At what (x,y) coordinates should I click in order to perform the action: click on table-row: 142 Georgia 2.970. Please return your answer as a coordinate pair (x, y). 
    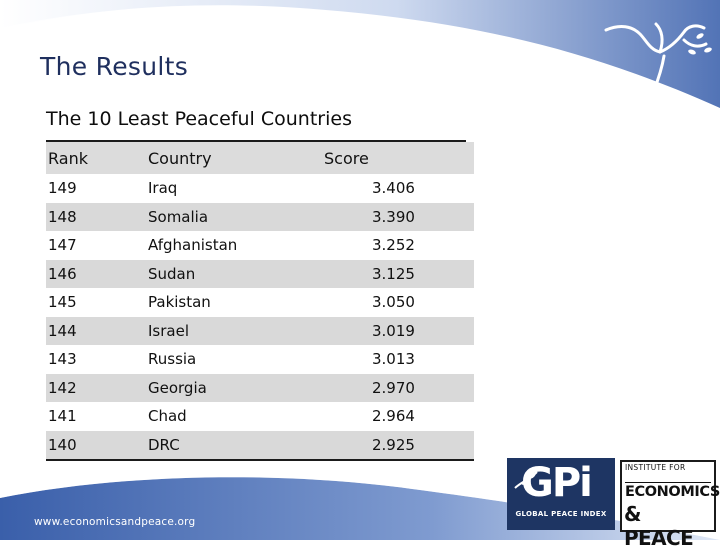
    Looking at the image, I should click on (260, 387).